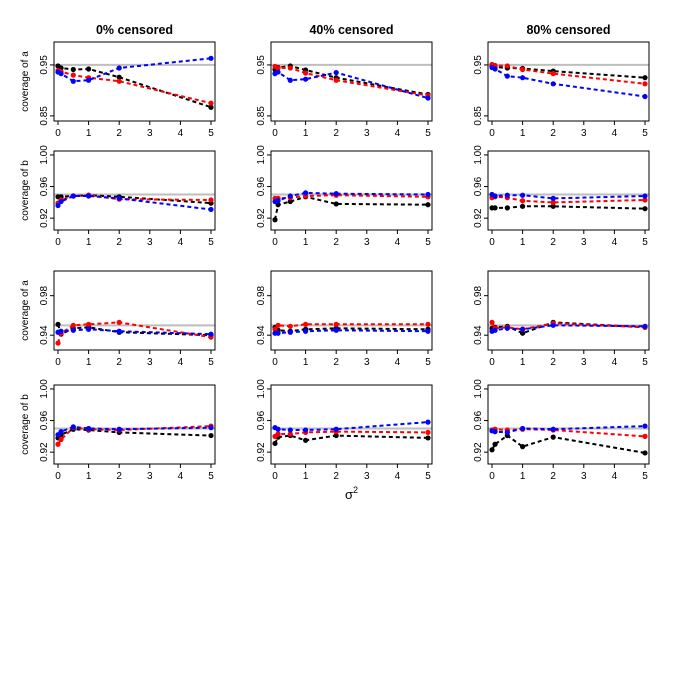  What do you see at coordinates (478, 420) in the screenshot?
I see `y-tick-label: 0.96` at bounding box center [478, 420].